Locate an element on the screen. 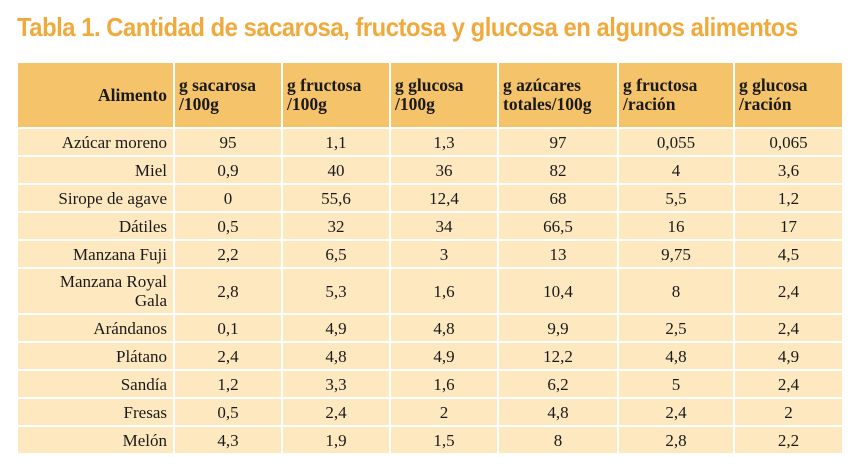 This screenshot has height=473, width=858. food-name-cell: Melón is located at coordinates (95, 440).